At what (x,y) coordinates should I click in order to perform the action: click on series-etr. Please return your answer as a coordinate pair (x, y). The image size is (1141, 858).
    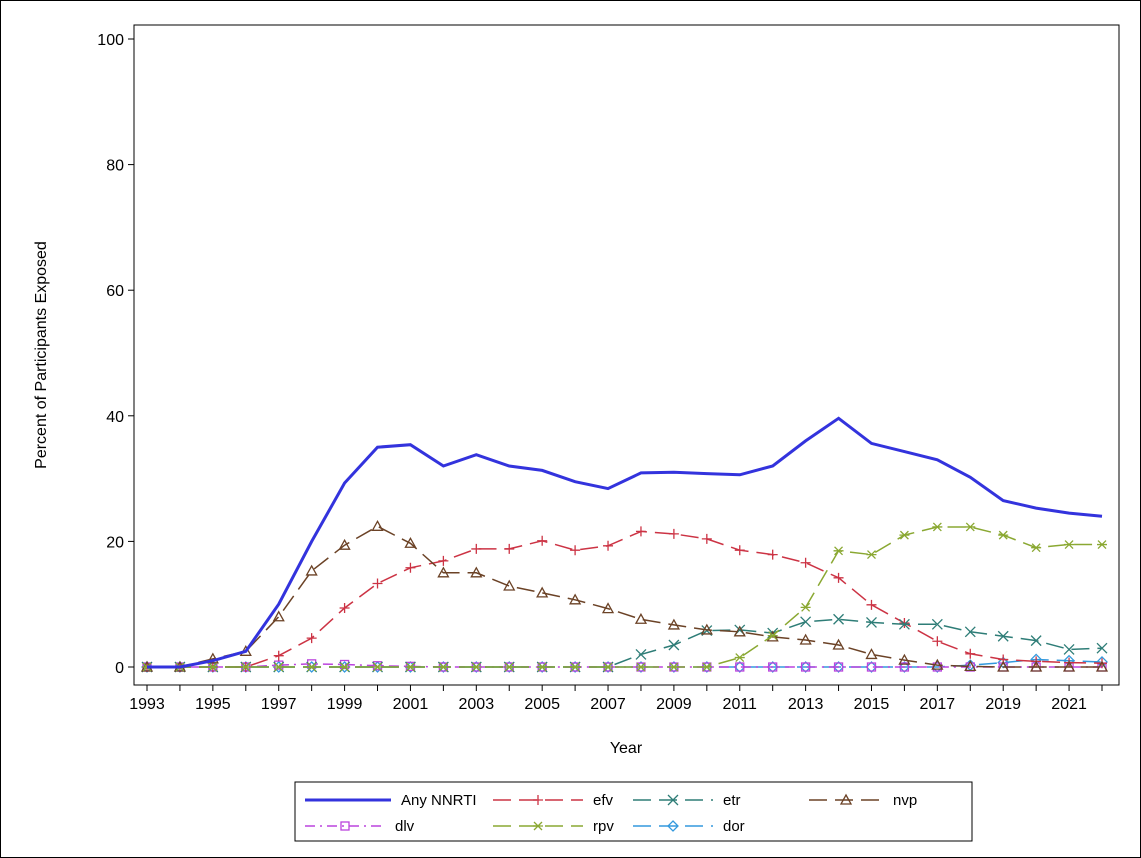
    Looking at the image, I should click on (624, 643).